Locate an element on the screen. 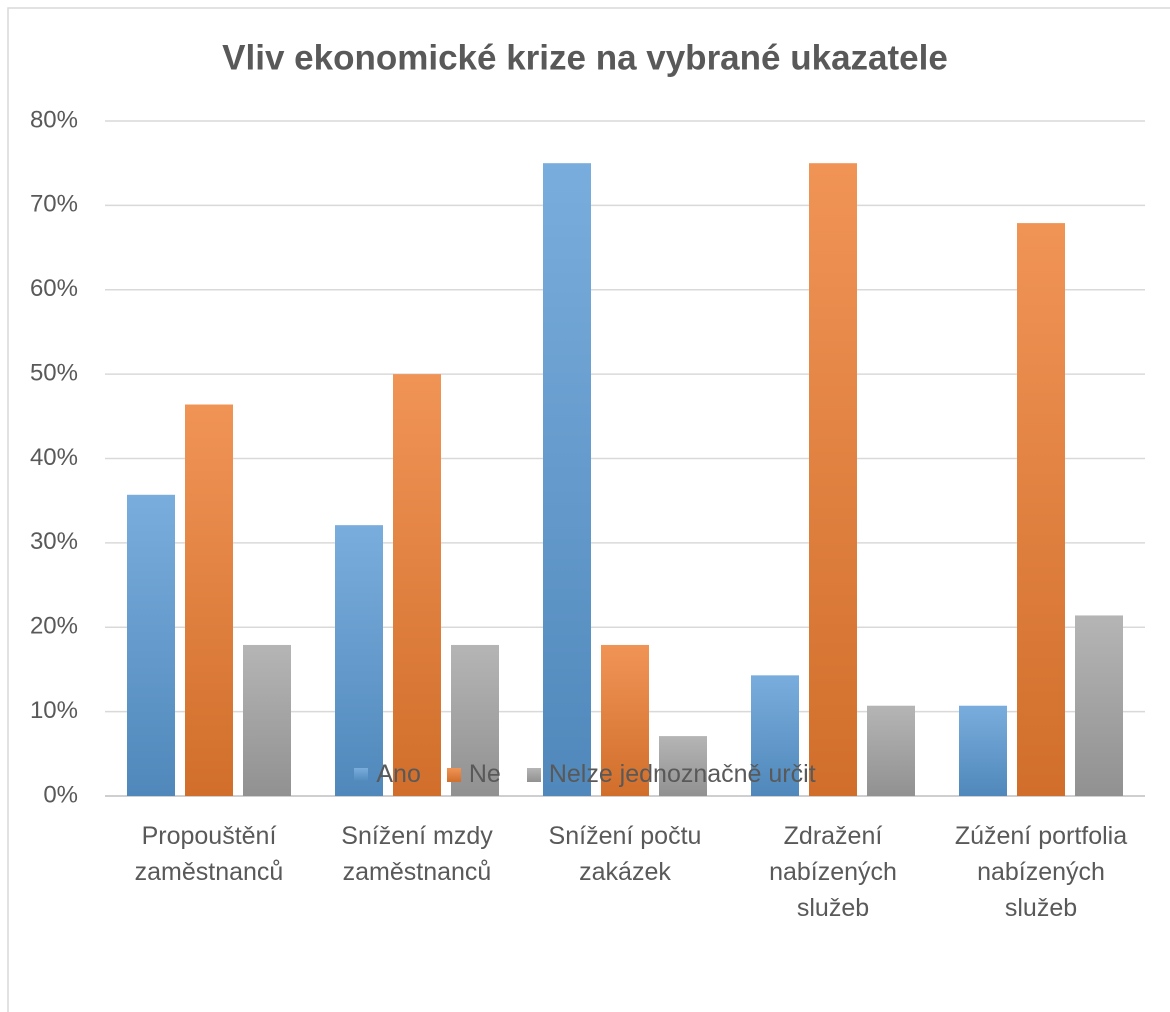  legend-item: Ano is located at coordinates (387, 774).